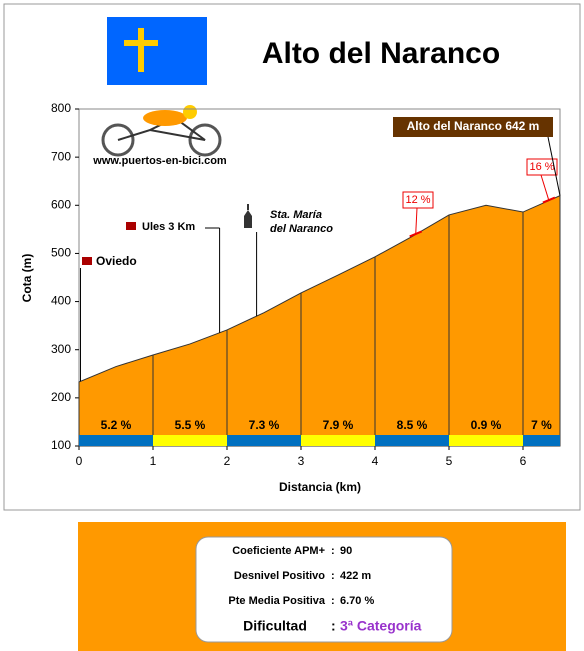 The width and height of the screenshot is (584, 651). Describe the element at coordinates (523, 461) in the screenshot. I see `x-tick-label: 6` at that location.